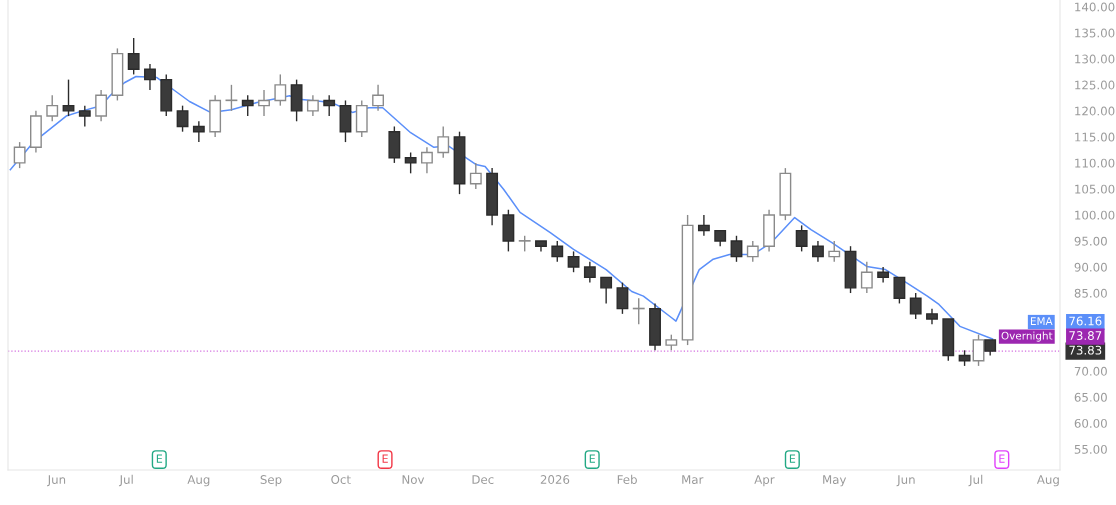 The height and width of the screenshot is (505, 1116). What do you see at coordinates (1085, 321) in the screenshot?
I see `text: 76.16` at bounding box center [1085, 321].